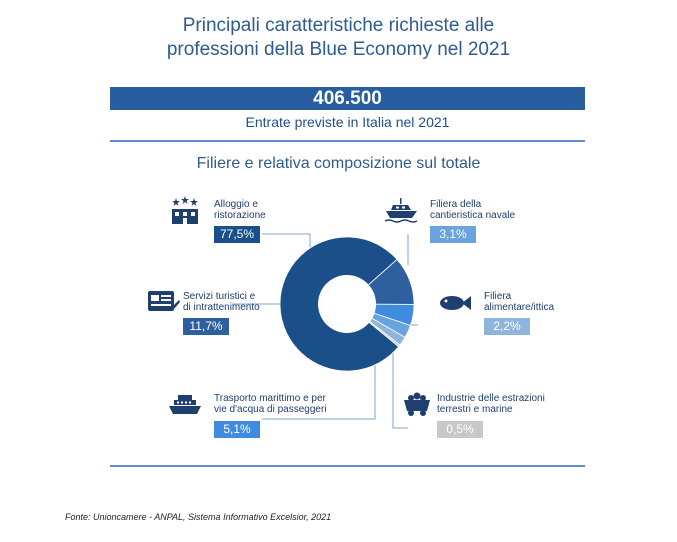  I want to click on fish-icon, so click(455, 303).